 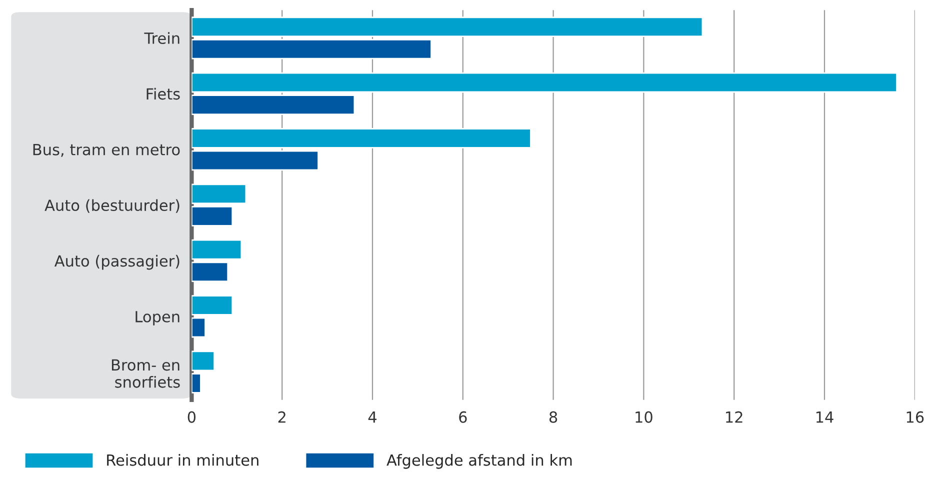 I want to click on x-tick-label: 12, so click(x=734, y=417).